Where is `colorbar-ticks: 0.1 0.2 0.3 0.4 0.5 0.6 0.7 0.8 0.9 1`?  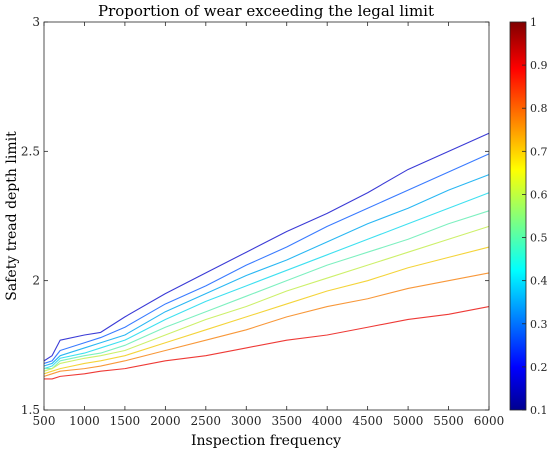 colorbar-ticks: 0.1 0.2 0.3 0.4 0.5 0.6 0.7 0.8 0.9 1 is located at coordinates (535, 216).